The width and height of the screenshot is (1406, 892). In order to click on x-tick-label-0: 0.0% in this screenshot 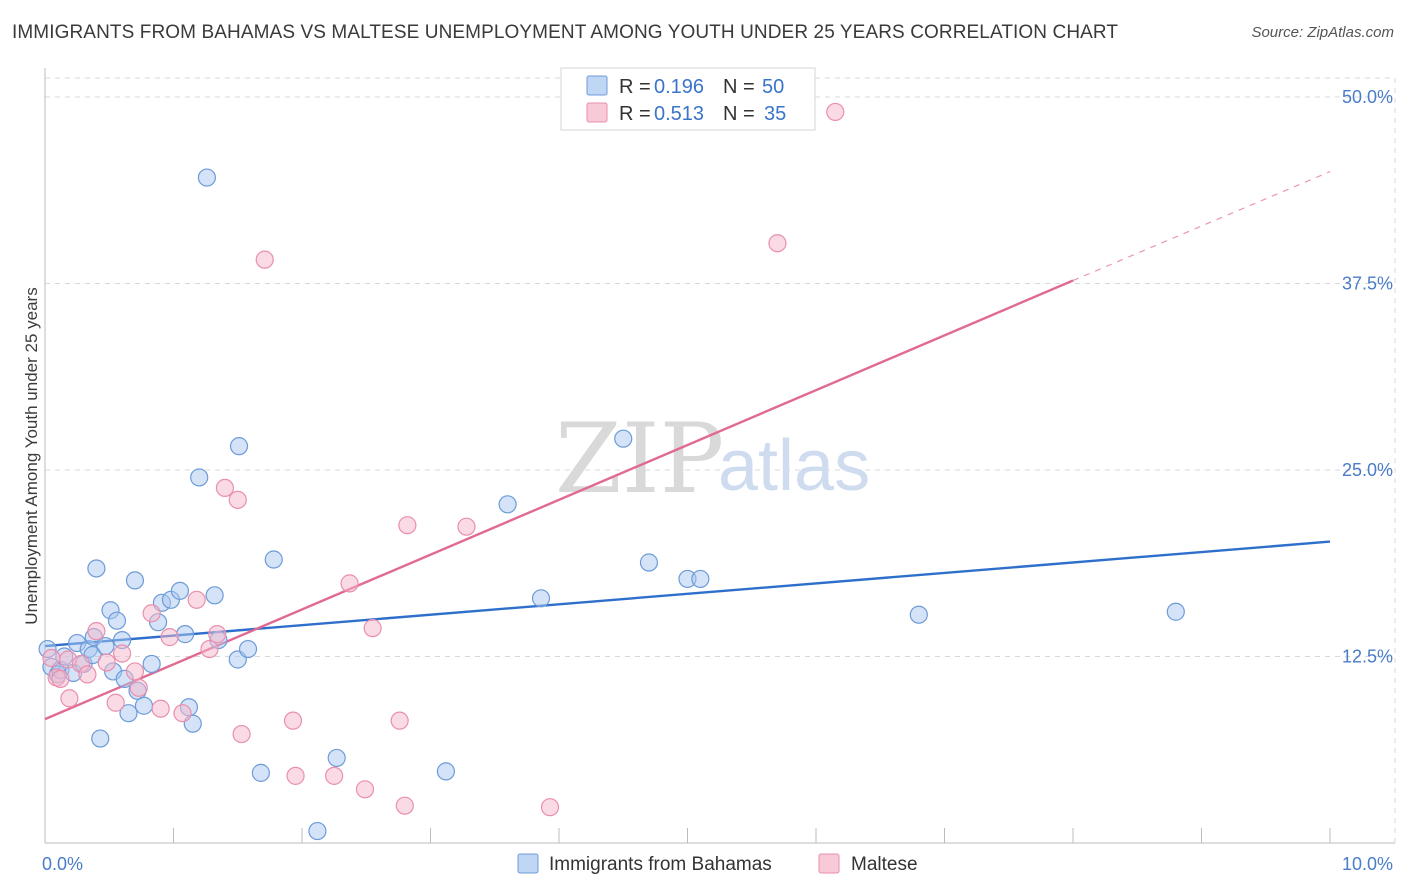, I will do `click(62, 864)`.